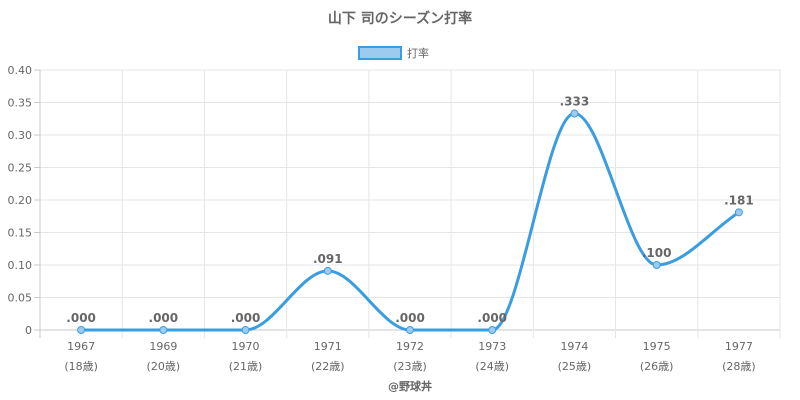 The width and height of the screenshot is (800, 400). I want to click on legend: 打率, so click(393, 53).